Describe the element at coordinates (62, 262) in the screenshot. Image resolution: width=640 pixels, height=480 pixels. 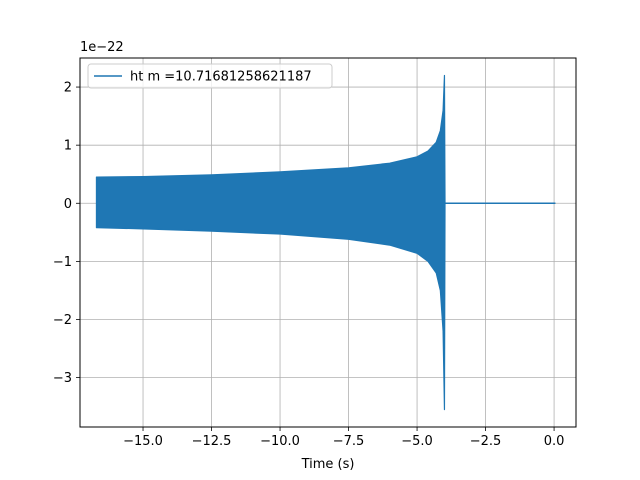
I see `y-tick-label: −1` at that location.